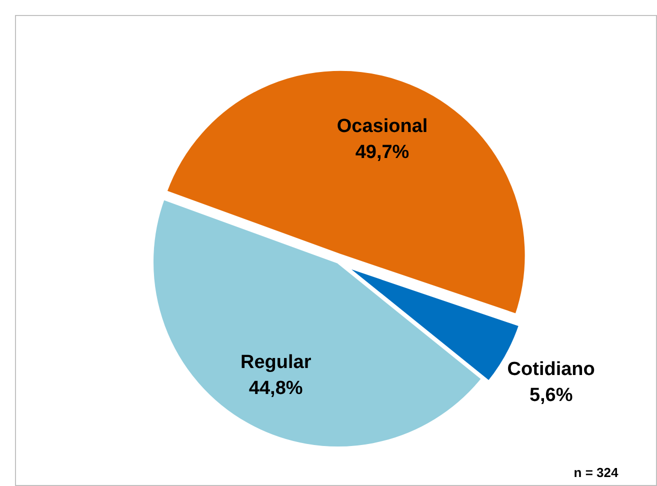  I want to click on data-label: 44,8%, so click(275, 389).